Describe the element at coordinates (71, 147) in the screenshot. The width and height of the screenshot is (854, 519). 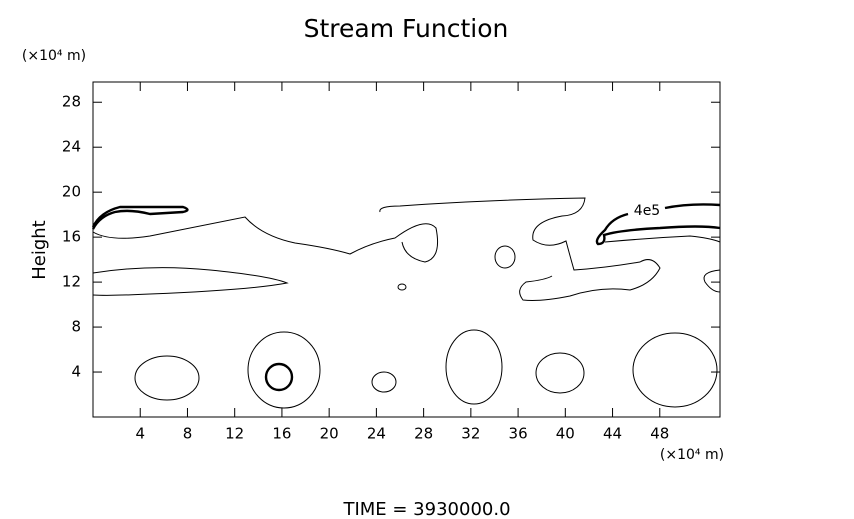
I see `y-tick-label: 24` at that location.